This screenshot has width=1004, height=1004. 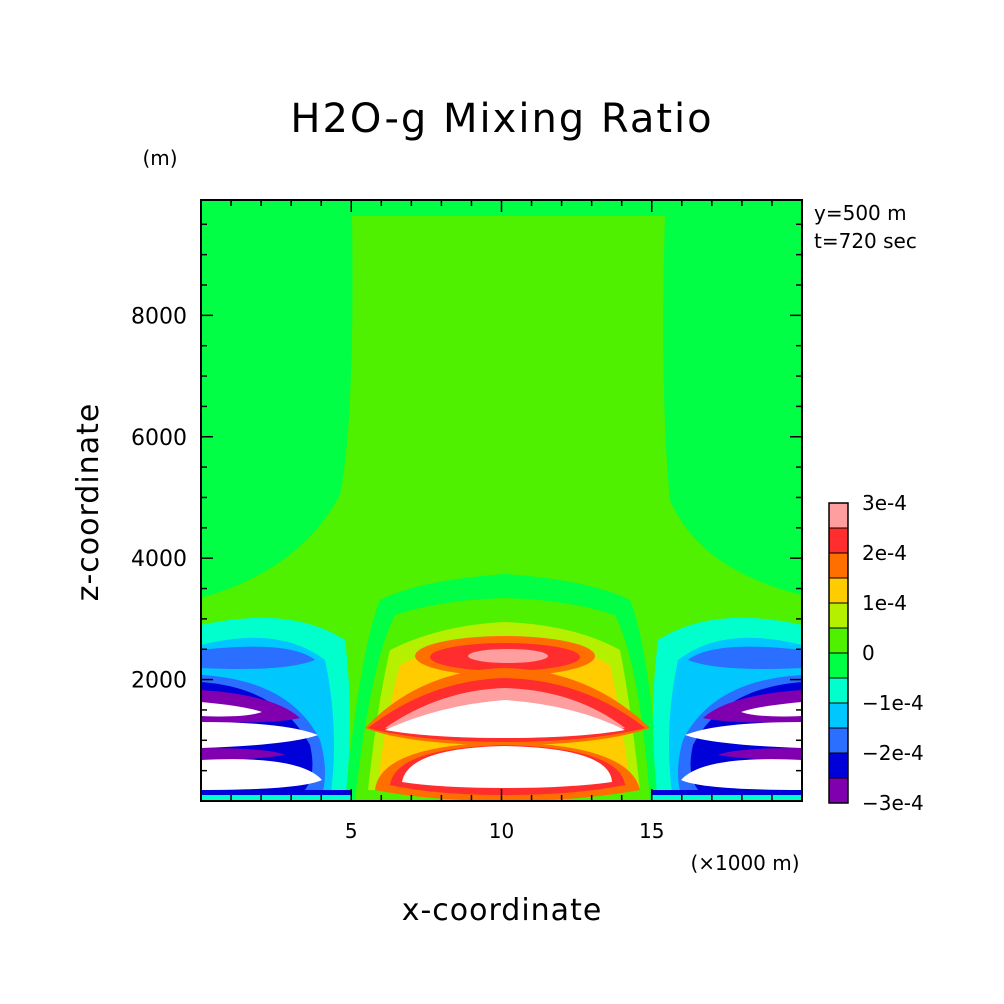 What do you see at coordinates (893, 753) in the screenshot?
I see `colorbar-label: −2e-4` at bounding box center [893, 753].